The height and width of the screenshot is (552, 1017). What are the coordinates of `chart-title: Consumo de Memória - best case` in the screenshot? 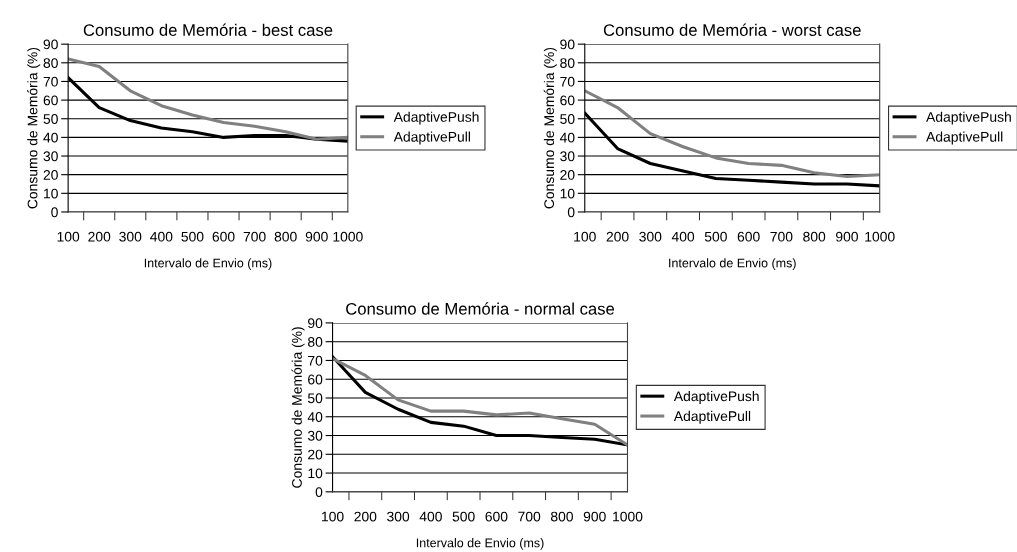 It's located at (208, 29).